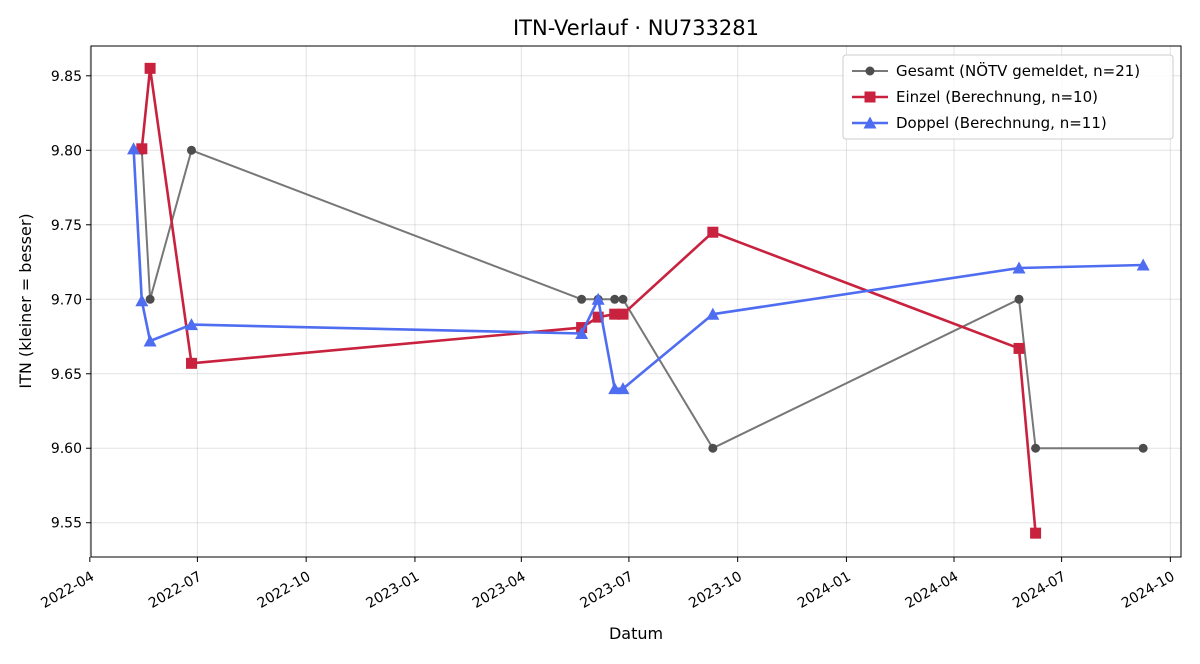 This screenshot has width=1200, height=664. What do you see at coordinates (1001, 123) in the screenshot?
I see `legend-label: Doppel (Berechnung, n=11)` at bounding box center [1001, 123].